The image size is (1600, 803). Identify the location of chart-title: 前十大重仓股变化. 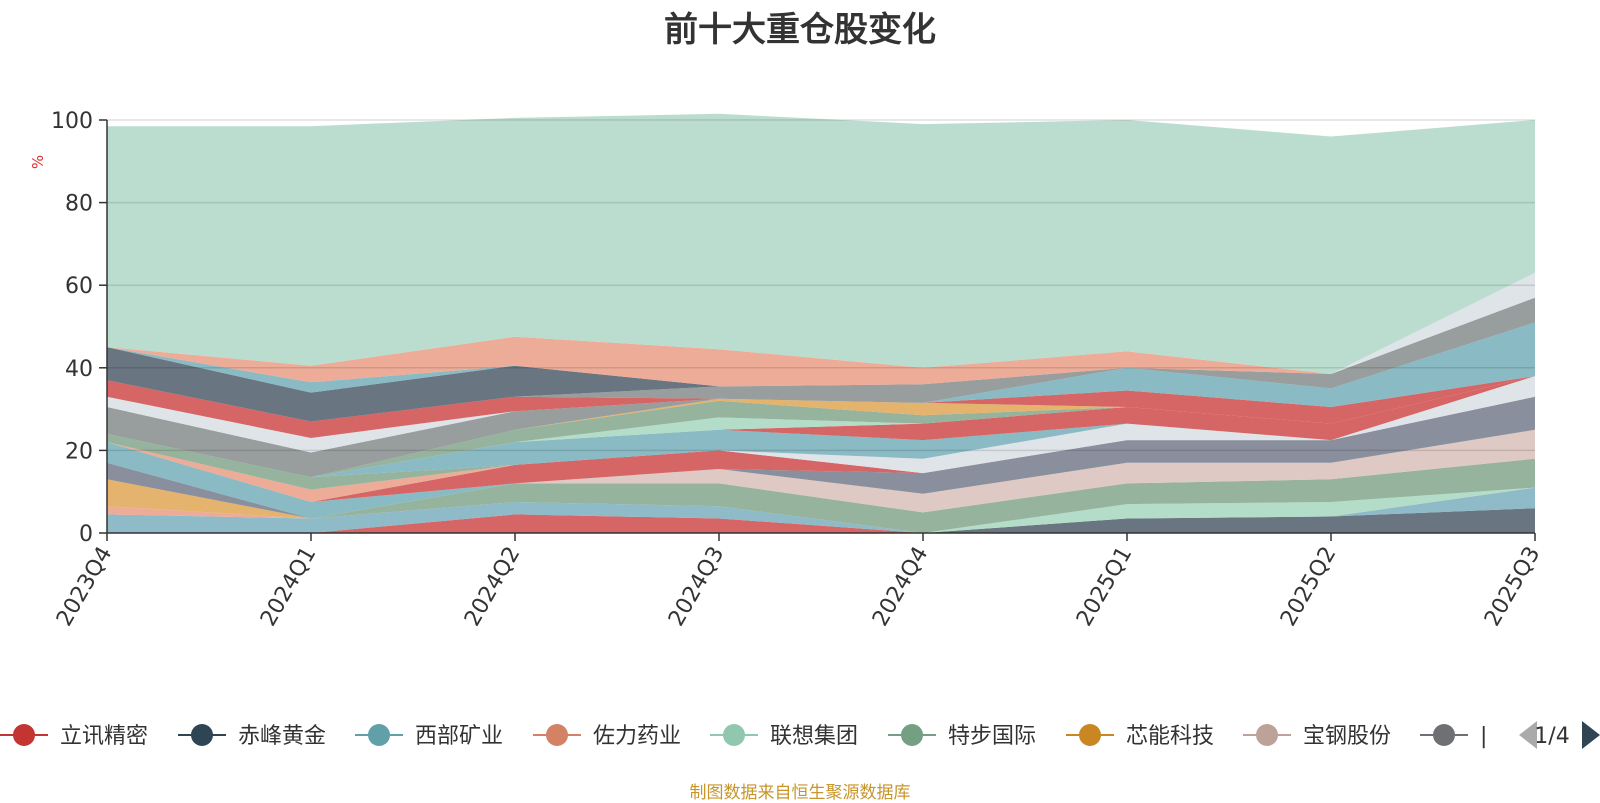
(800, 30).